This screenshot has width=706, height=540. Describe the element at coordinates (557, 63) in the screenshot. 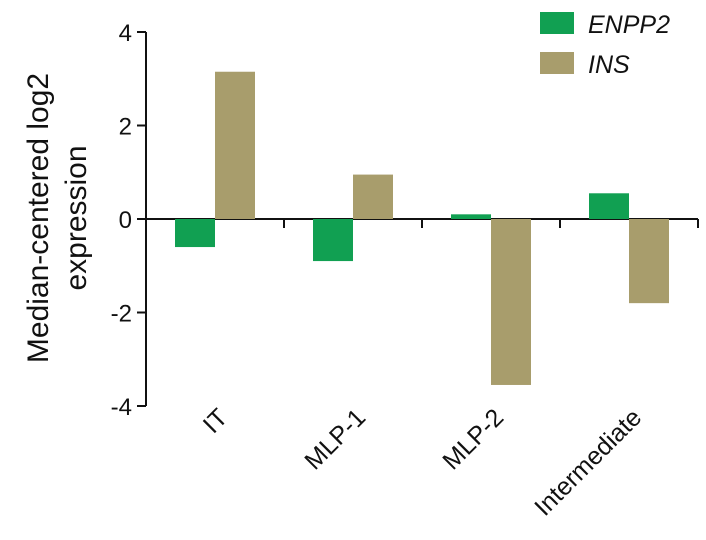

I see `legend-swatch-ins` at that location.